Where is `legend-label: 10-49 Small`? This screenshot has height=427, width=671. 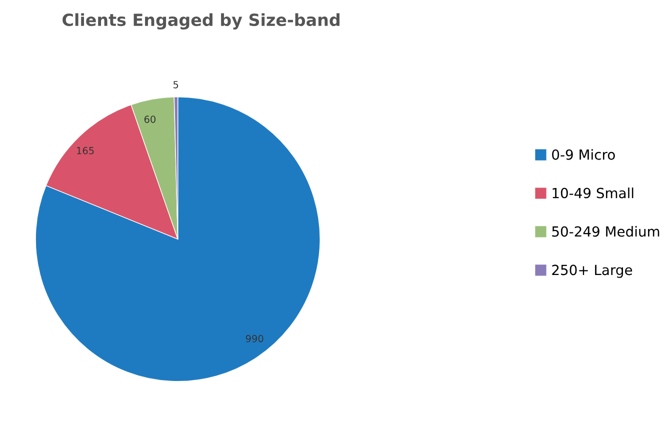
legend-label: 10-49 Small is located at coordinates (593, 193).